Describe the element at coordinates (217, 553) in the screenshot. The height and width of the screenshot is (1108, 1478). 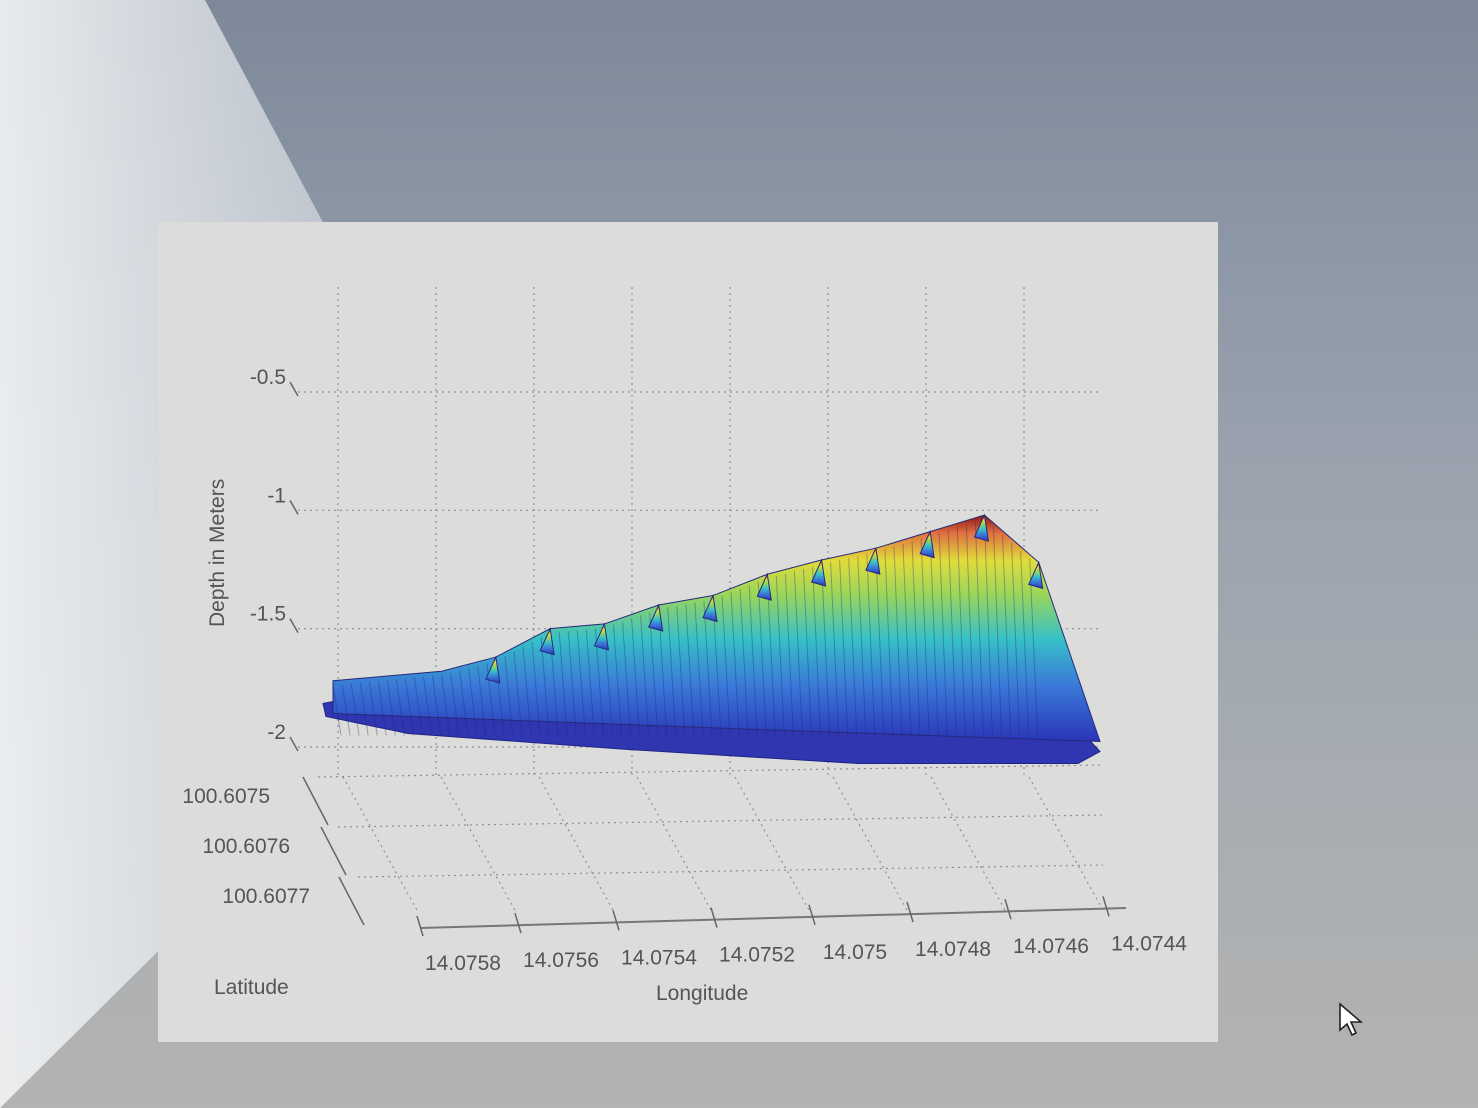
I see `z-axis-label: Depth in Meters` at that location.